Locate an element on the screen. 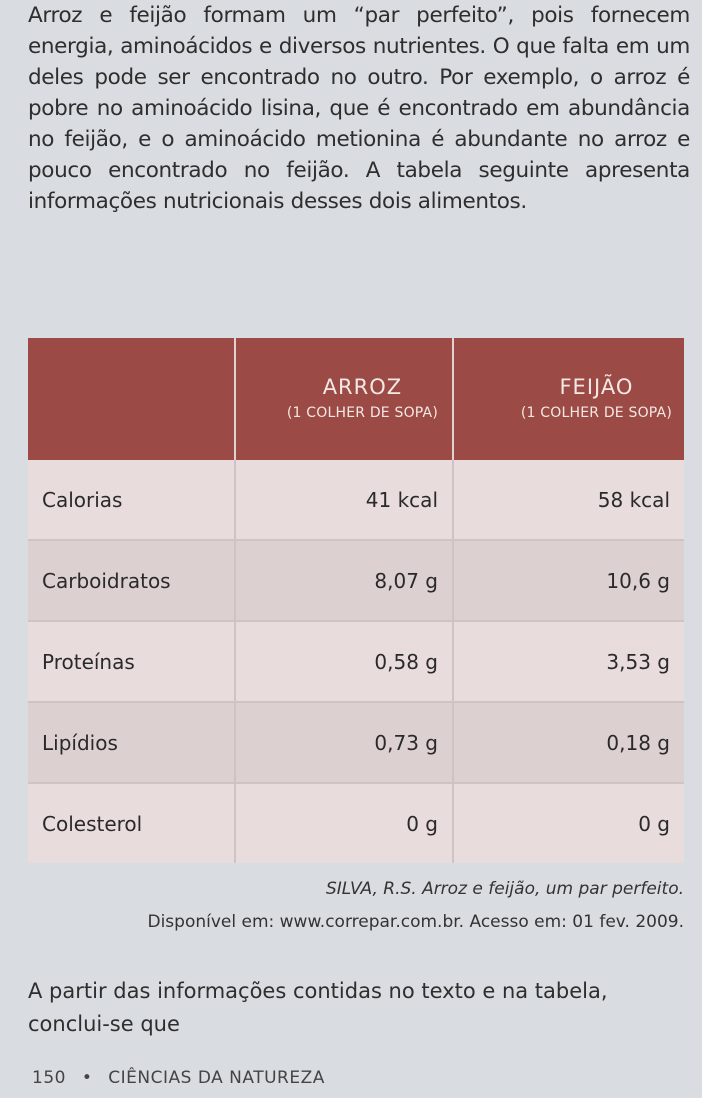 This screenshot has width=702, height=1098. page-number: 150 is located at coordinates (49, 1078).